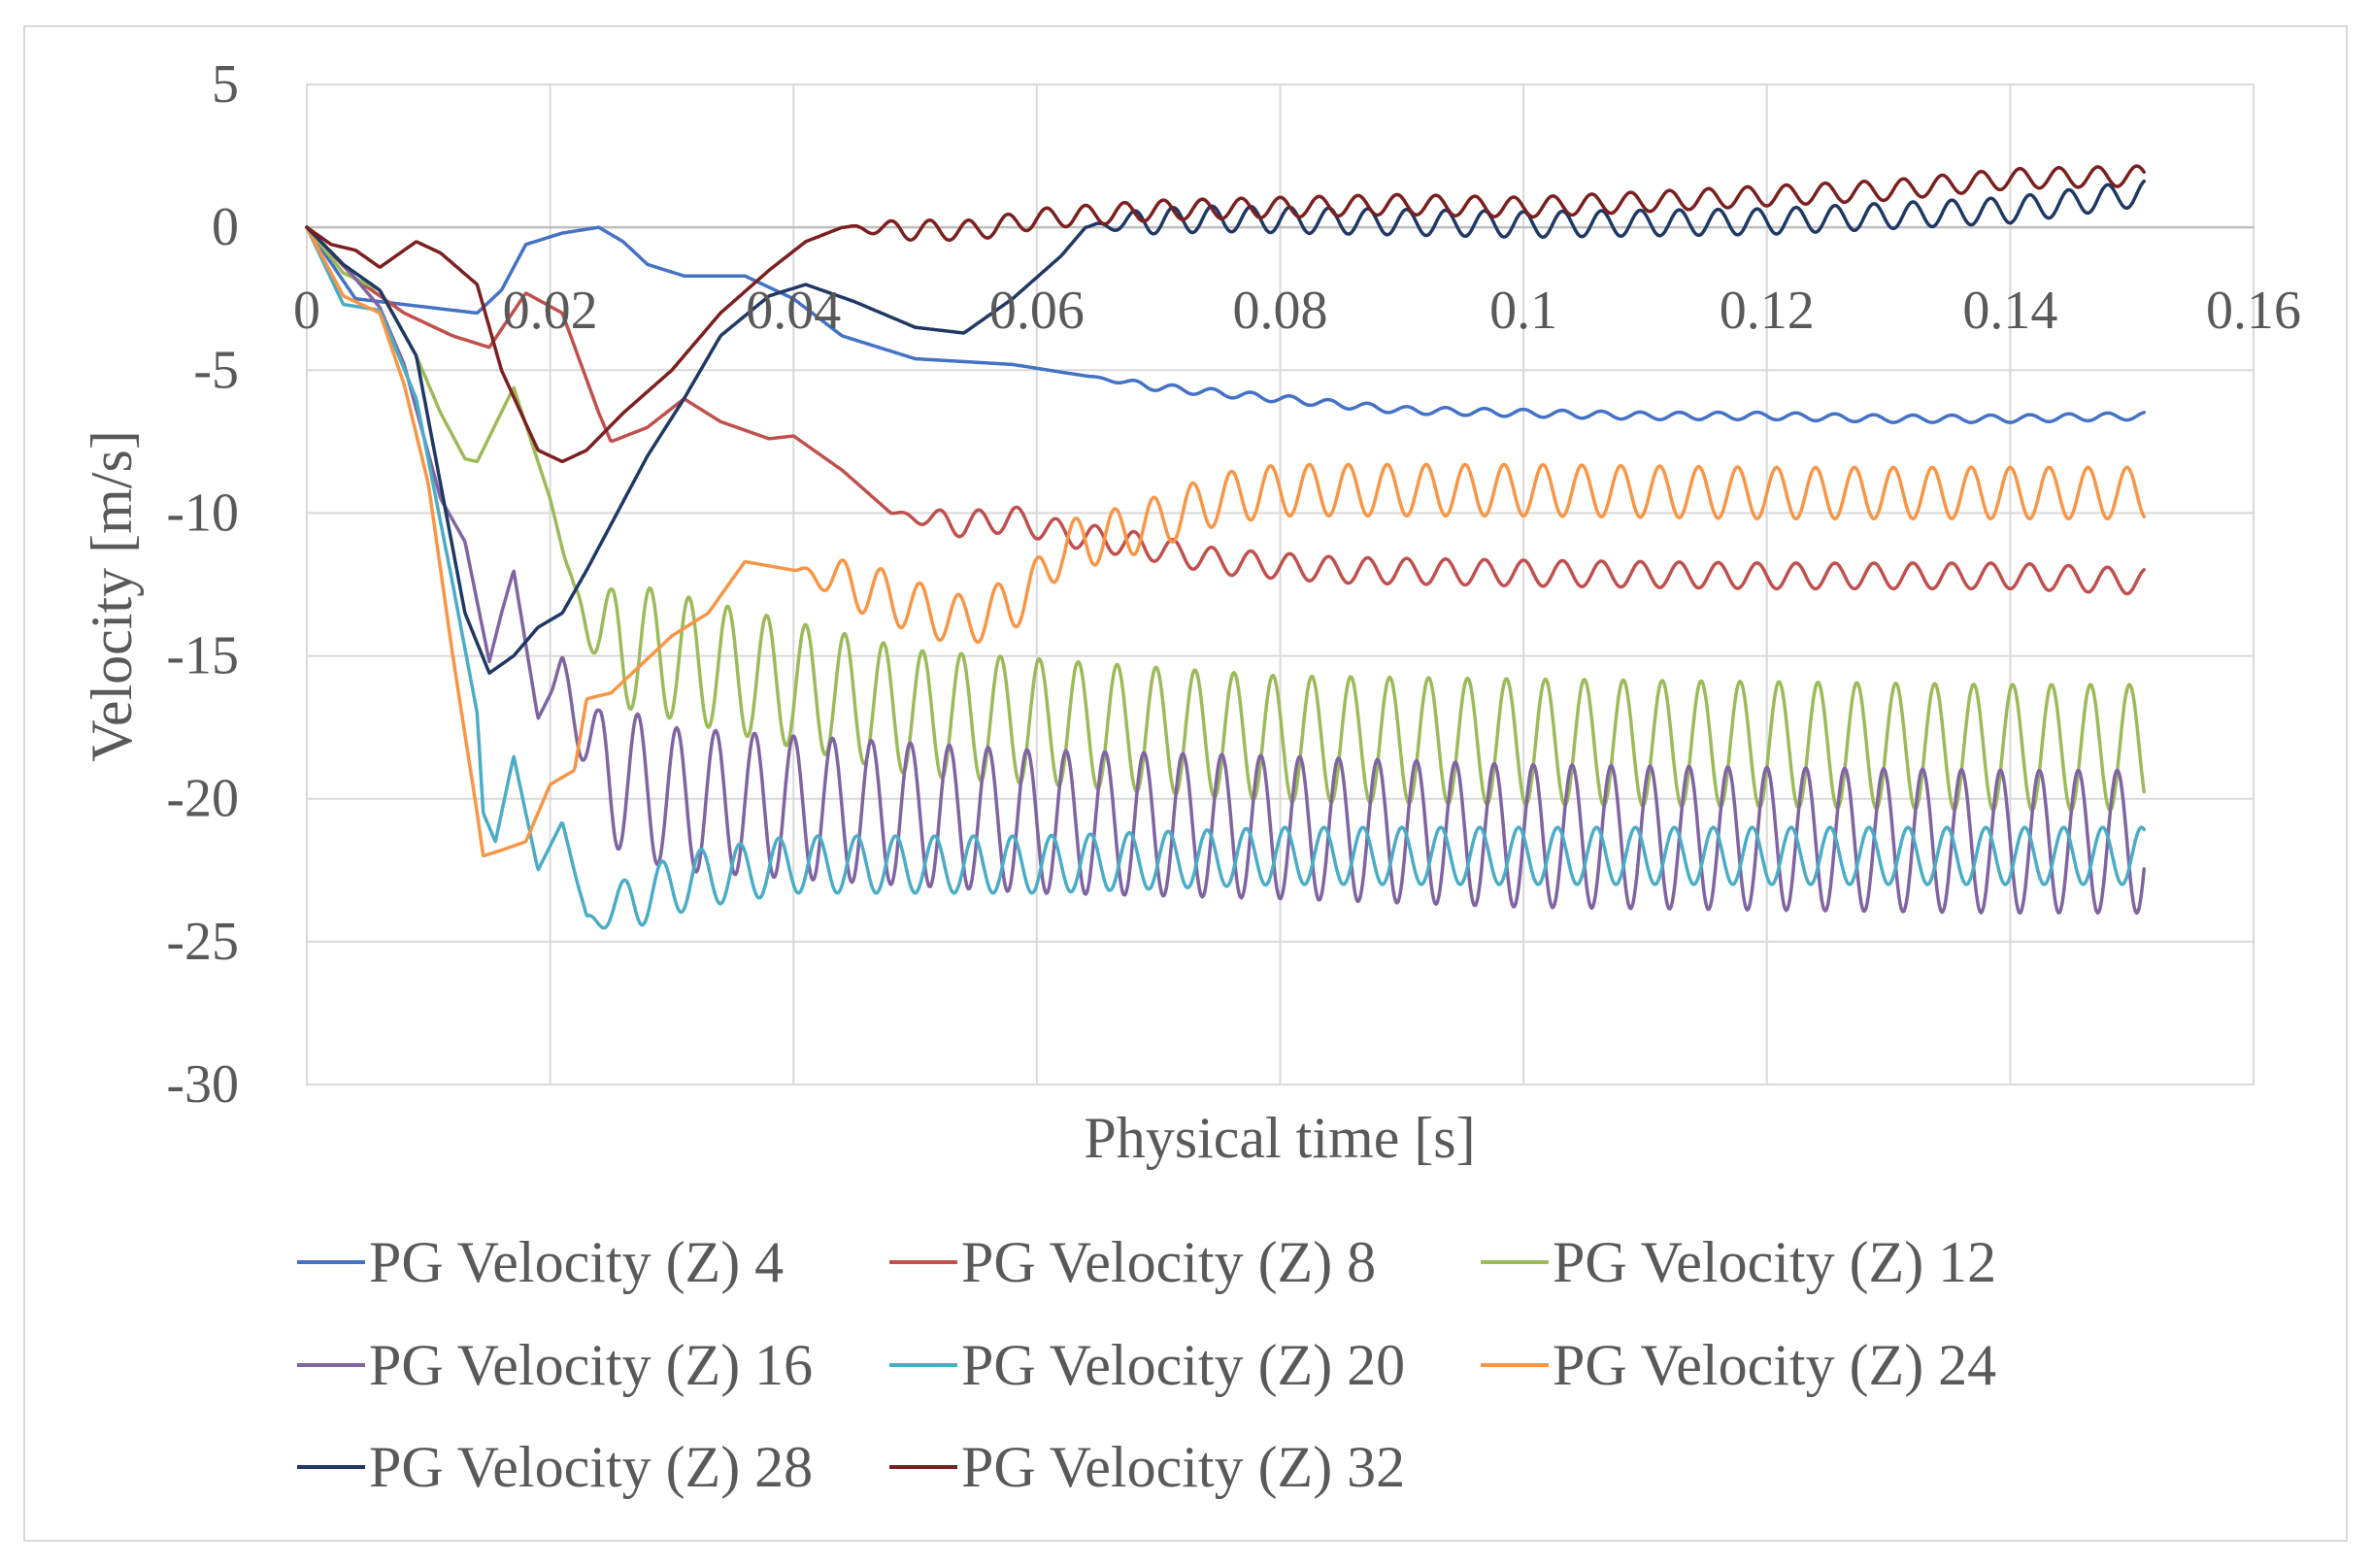 The width and height of the screenshot is (2372, 1568). I want to click on x-tick-label: 0.02, so click(550, 311).